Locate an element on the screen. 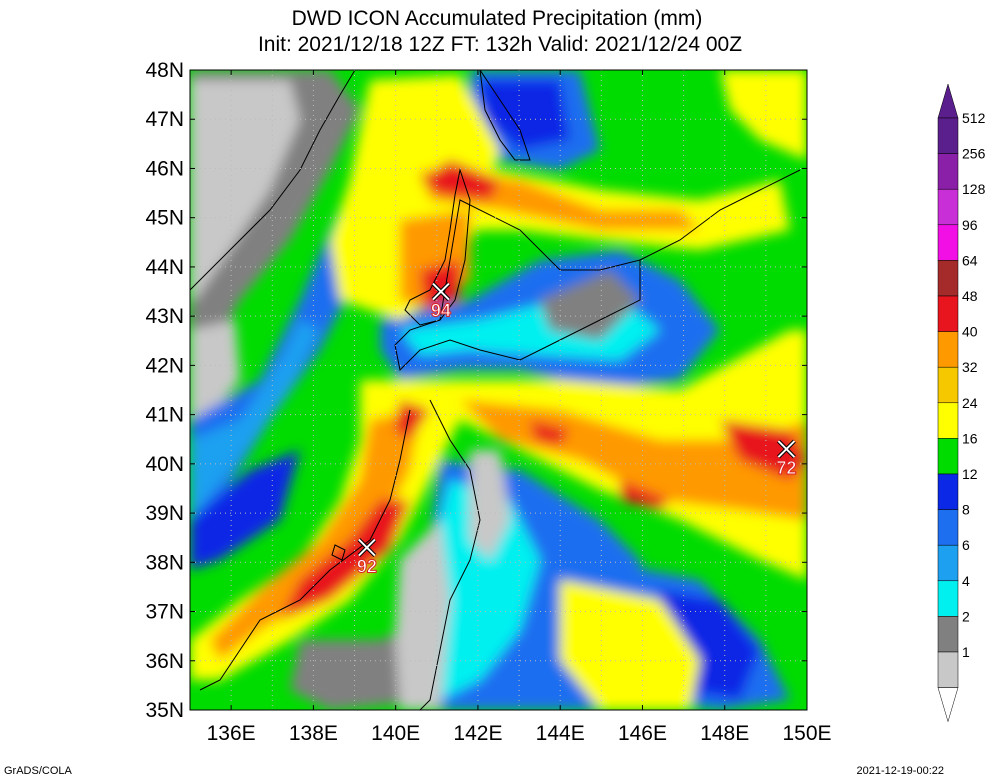 The height and width of the screenshot is (779, 1000). colorbar-label: 12 is located at coordinates (970, 474).